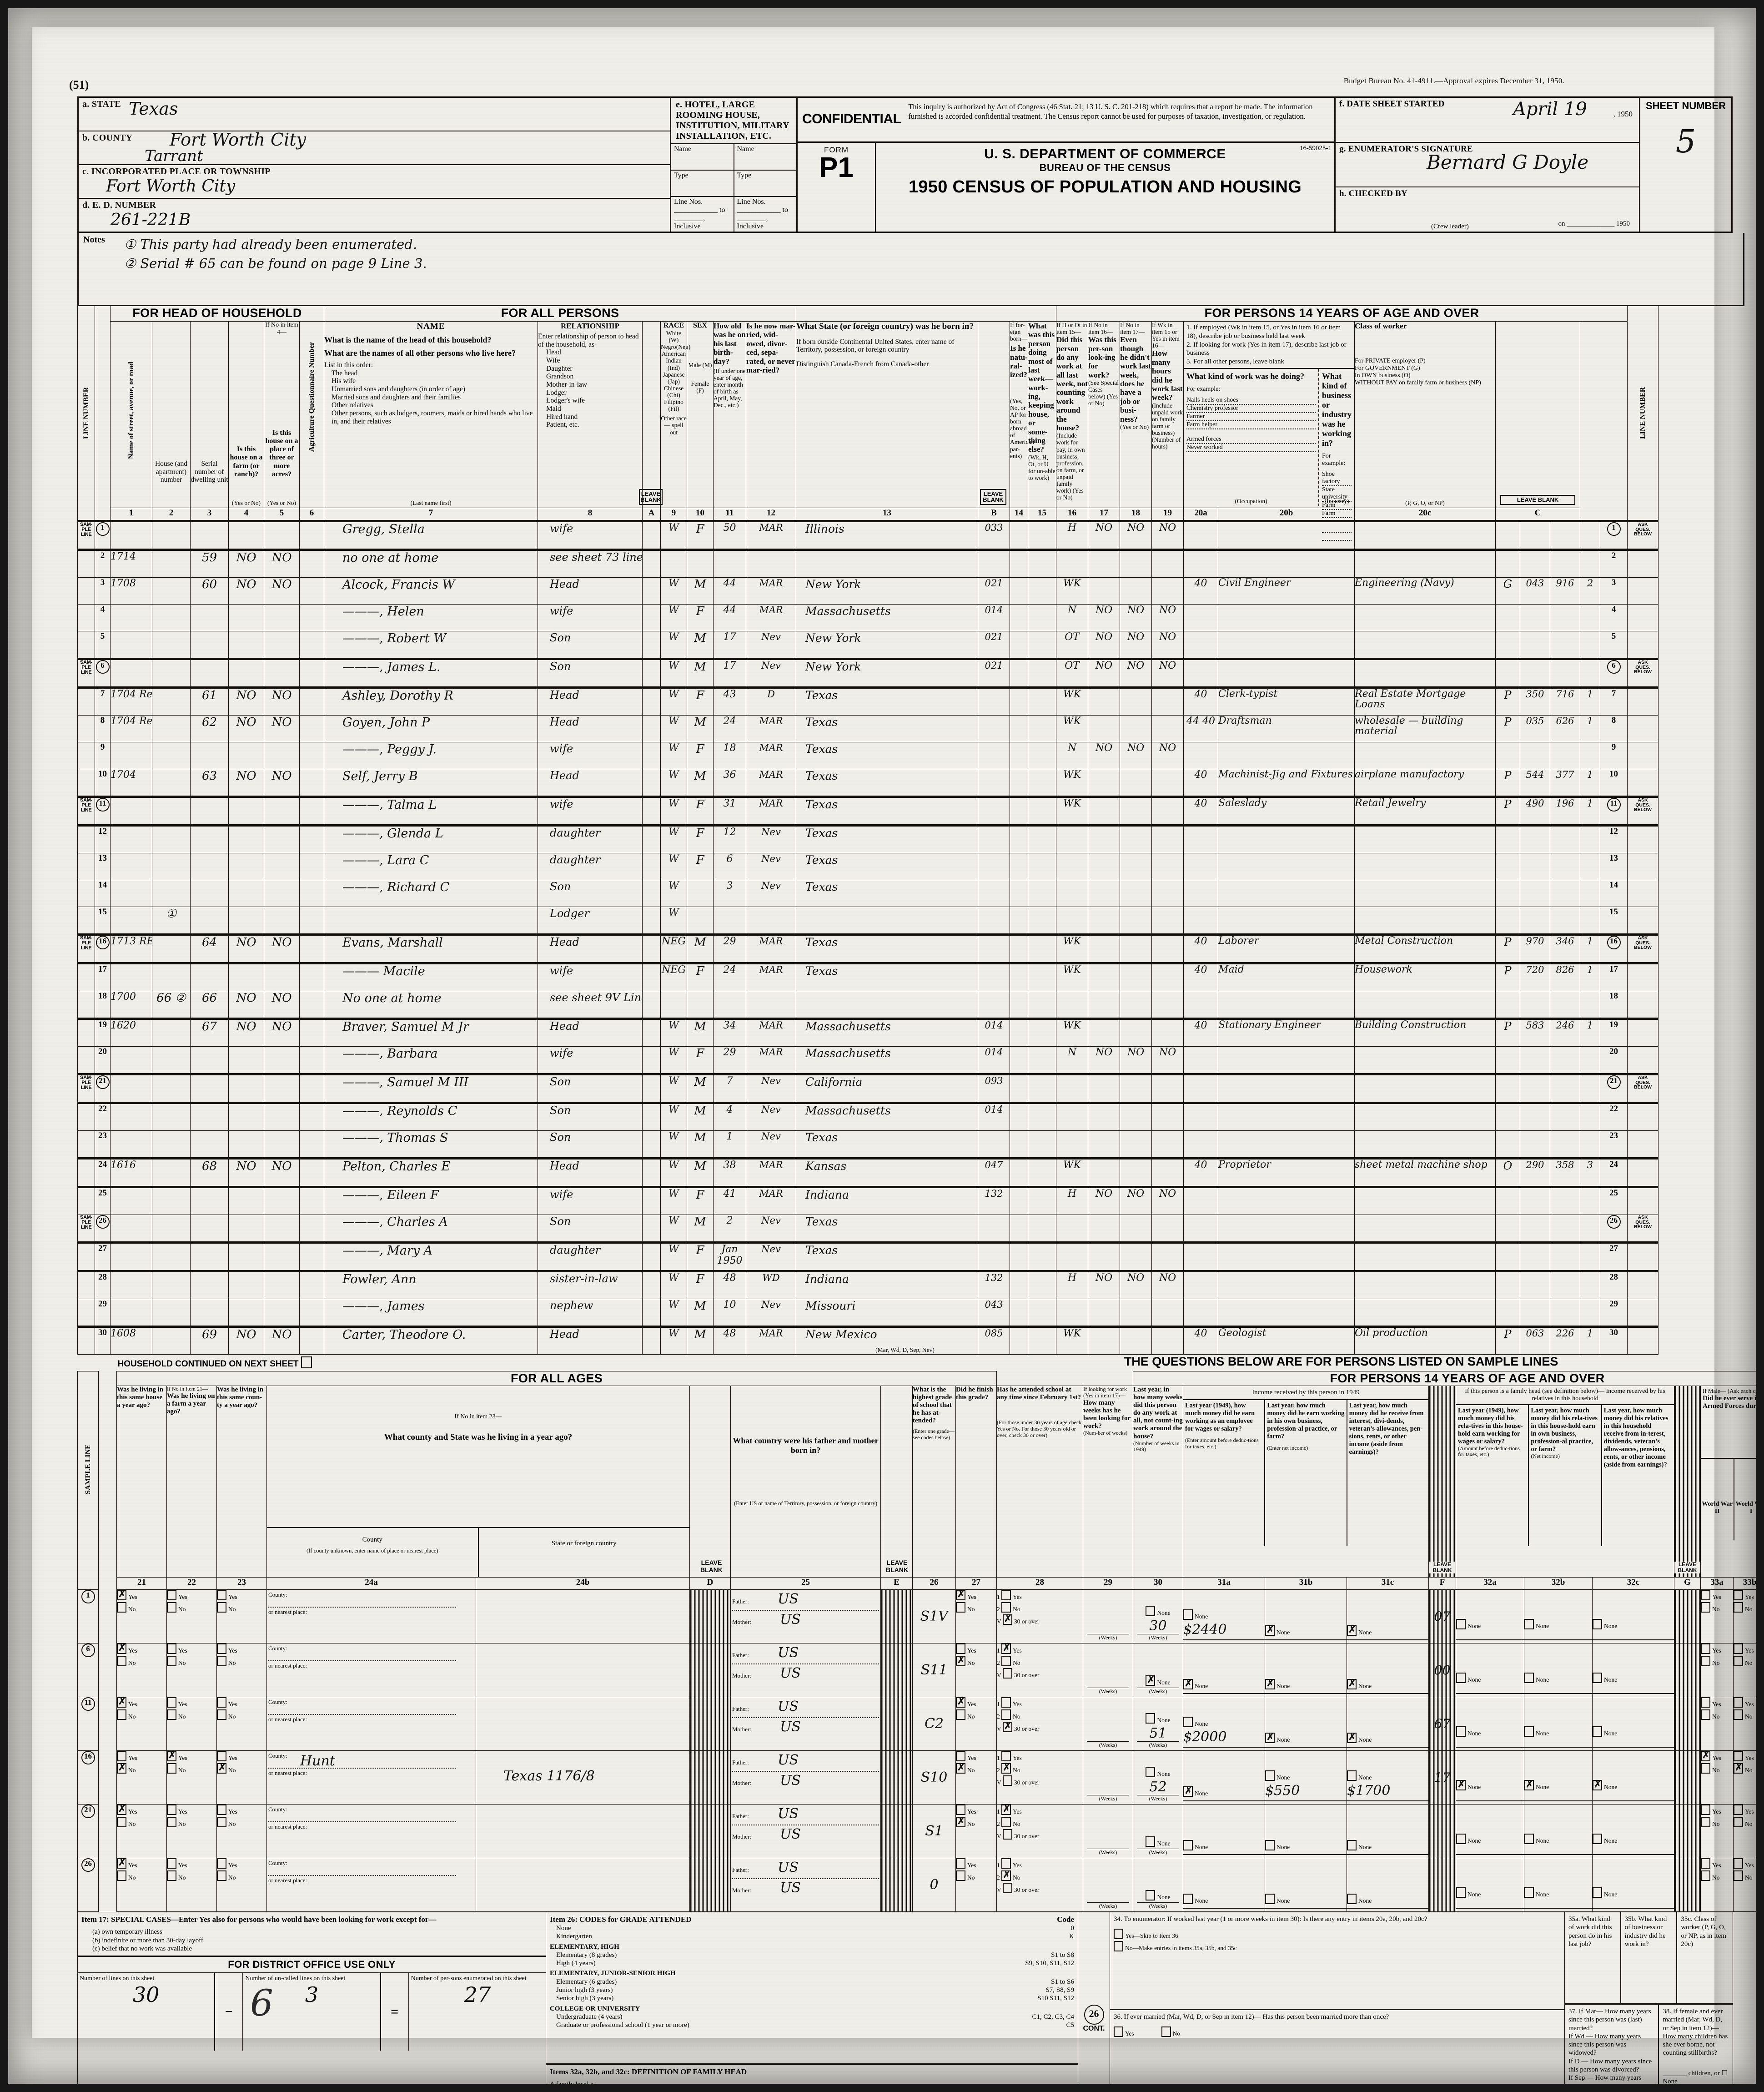  I want to click on c22-yes-checkbox, so click(171, 1702).